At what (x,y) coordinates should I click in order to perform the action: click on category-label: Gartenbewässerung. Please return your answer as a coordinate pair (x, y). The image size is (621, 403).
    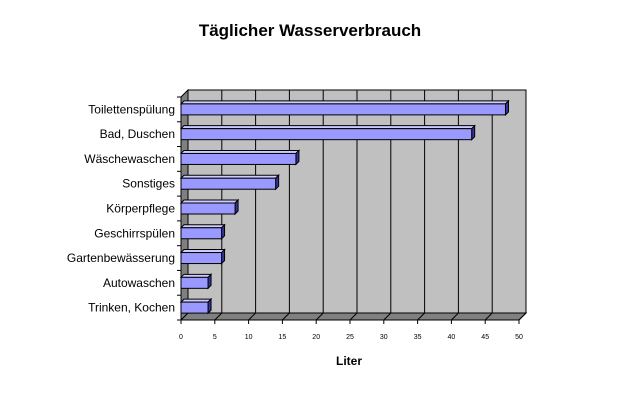
    Looking at the image, I should click on (121, 258).